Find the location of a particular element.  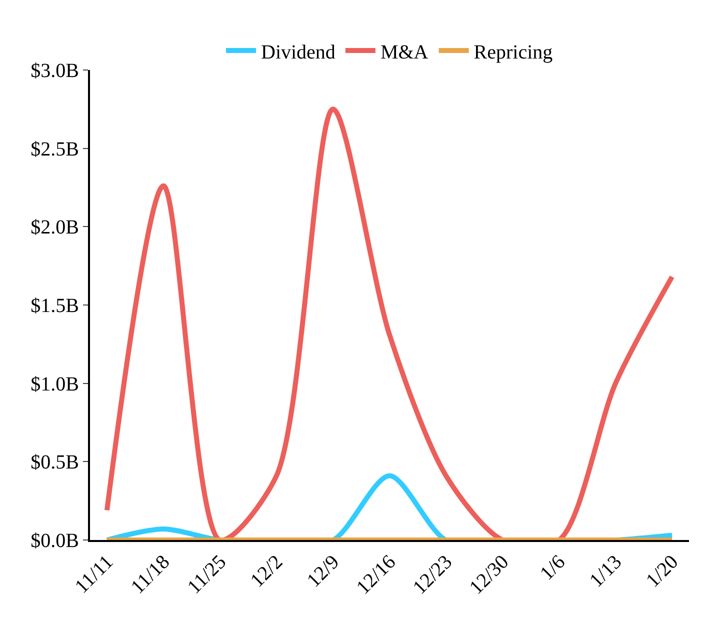

x-tick-label: 1/6 is located at coordinates (553, 568).